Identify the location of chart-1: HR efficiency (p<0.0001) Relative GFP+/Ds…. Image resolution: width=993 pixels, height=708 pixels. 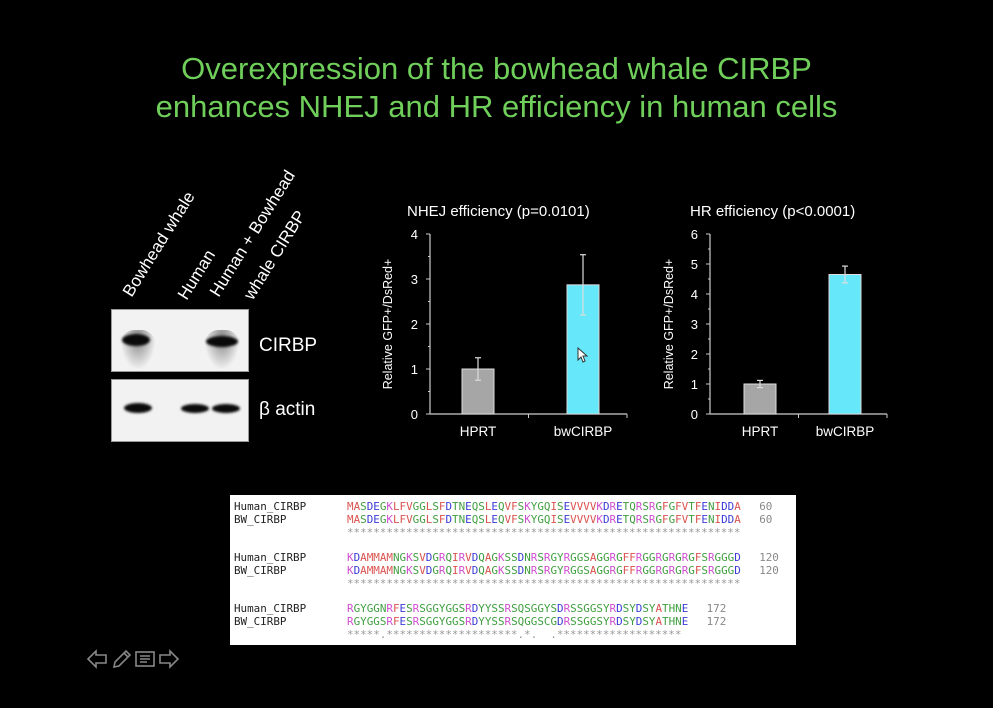
(775, 321).